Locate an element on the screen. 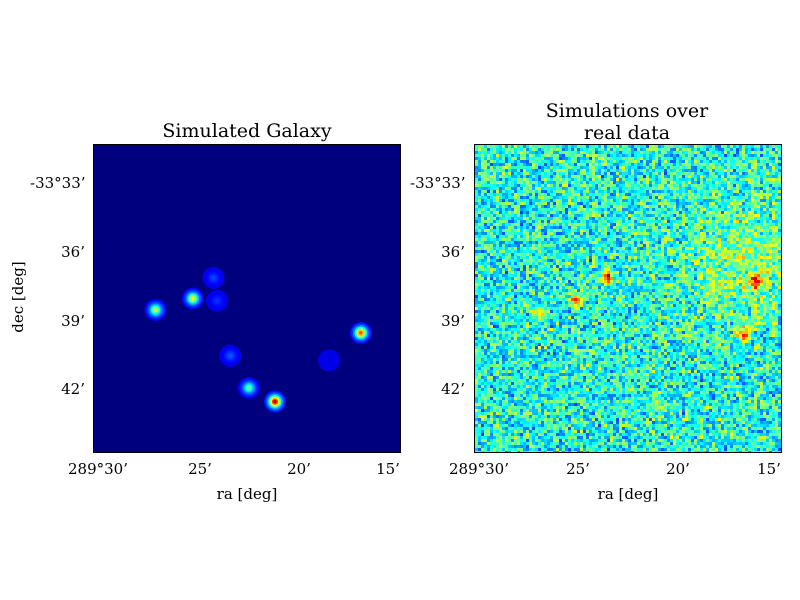 Image resolution: width=800 pixels, height=600 pixels. right-x-tick-label: 25’ is located at coordinates (578, 469).